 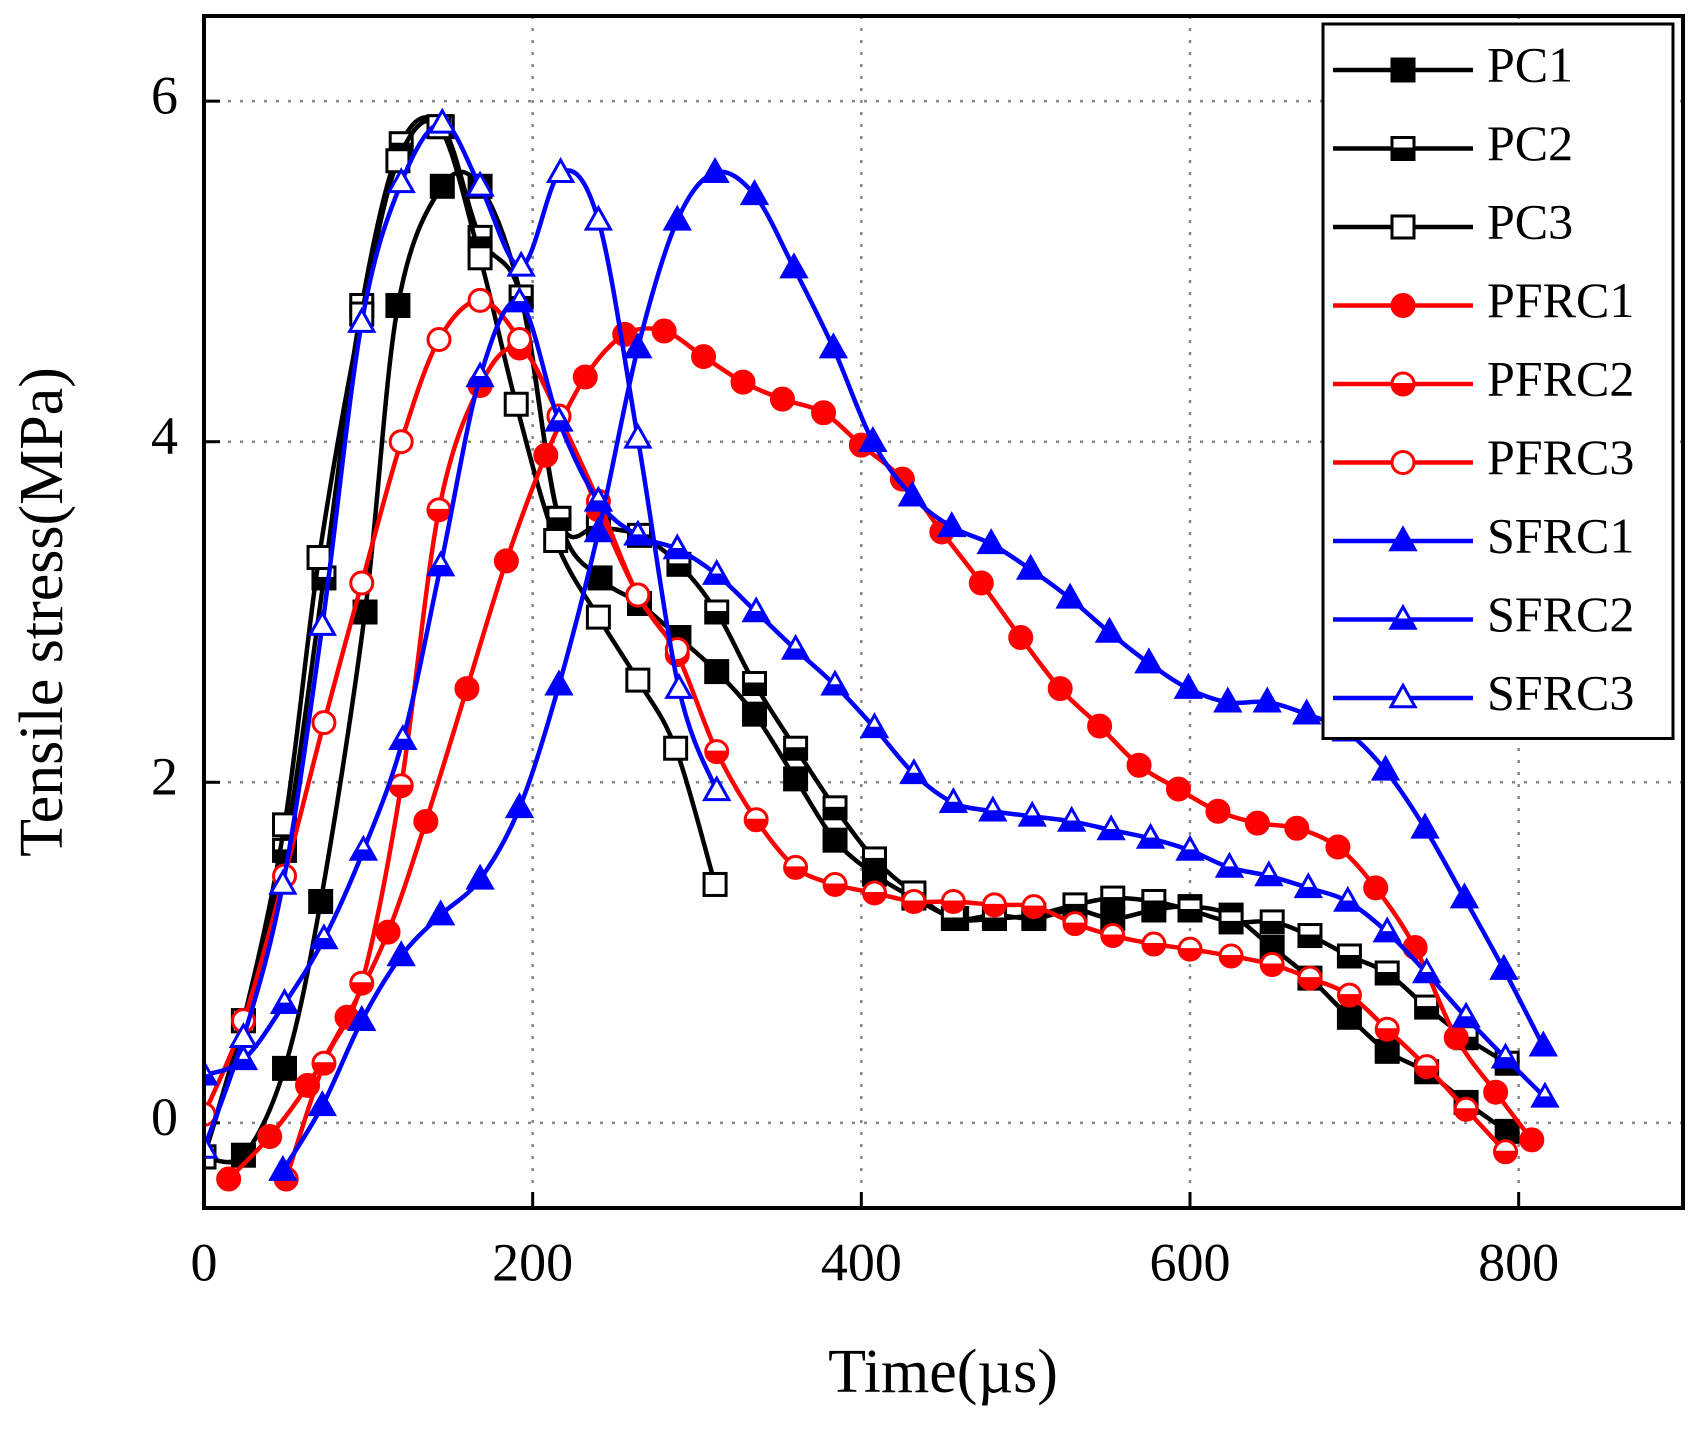 What do you see at coordinates (1560, 300) in the screenshot?
I see `legend-label: PFRC1` at bounding box center [1560, 300].